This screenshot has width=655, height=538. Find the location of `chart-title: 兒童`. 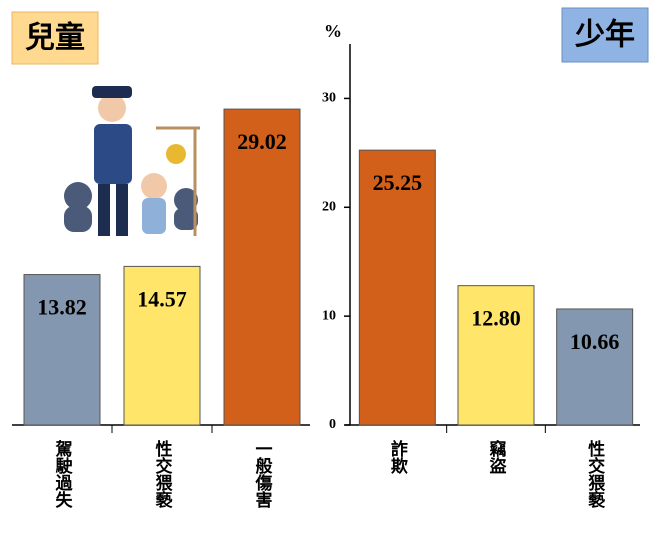

chart-title: 兒童 is located at coordinates (55, 38).